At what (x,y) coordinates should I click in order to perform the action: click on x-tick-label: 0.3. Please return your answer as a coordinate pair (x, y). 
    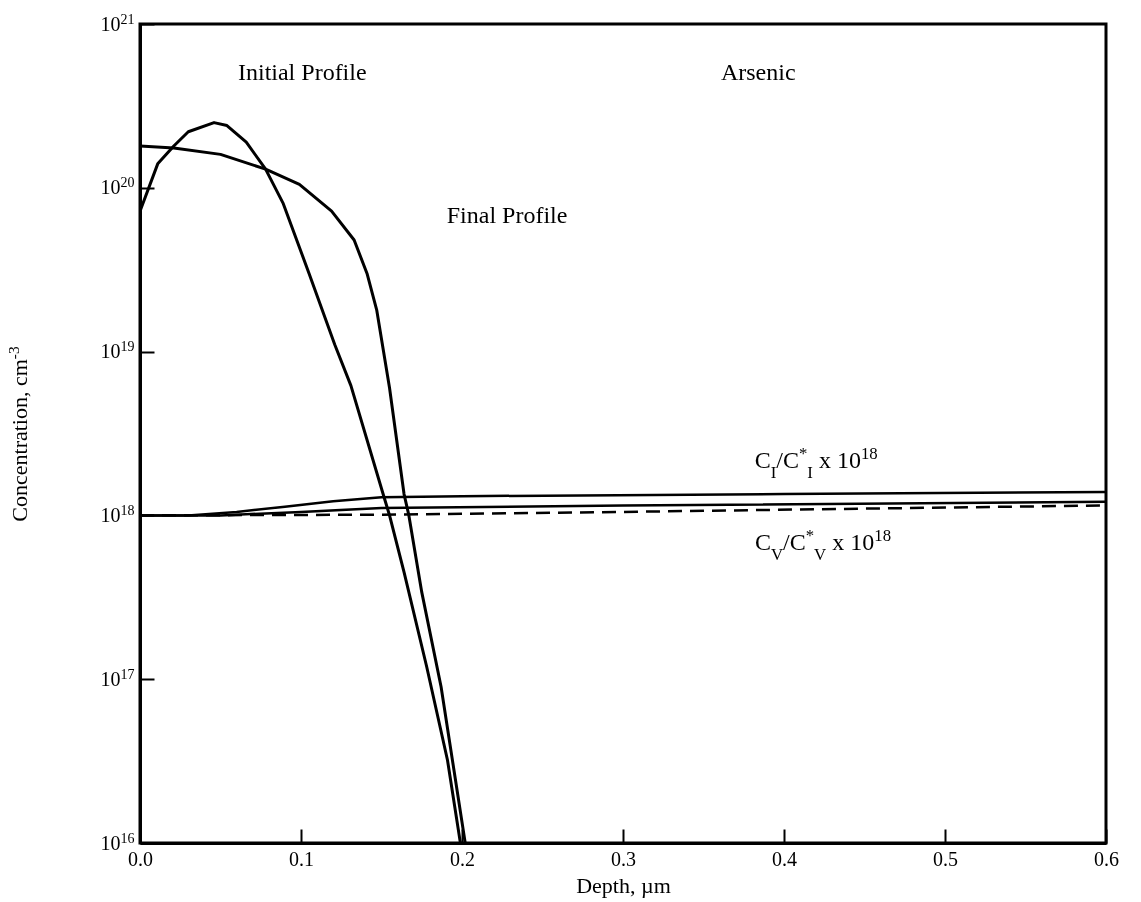
    Looking at the image, I should click on (623, 858).